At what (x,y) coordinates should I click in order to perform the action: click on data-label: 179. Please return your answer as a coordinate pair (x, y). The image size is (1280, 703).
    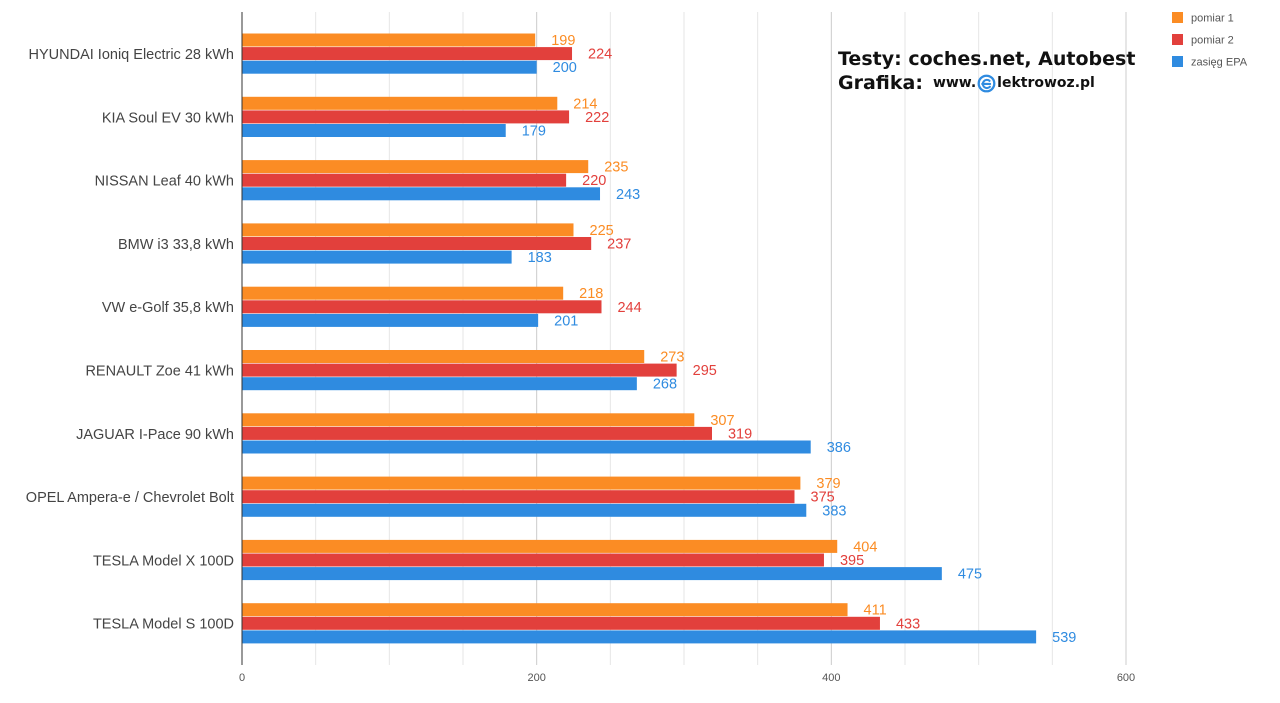
    Looking at the image, I should click on (534, 132).